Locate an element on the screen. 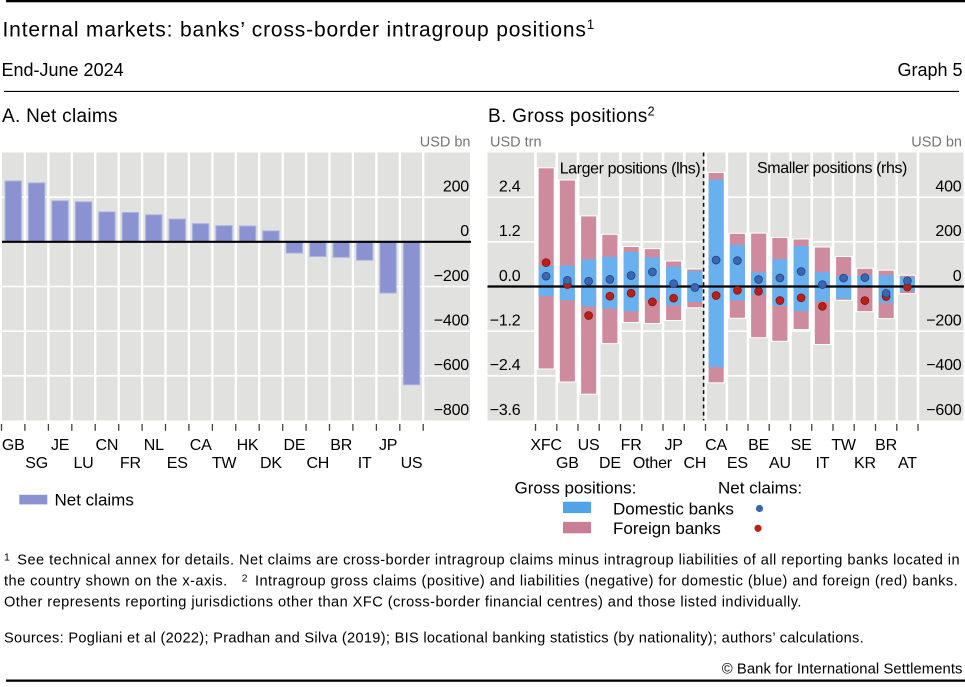  svg-text: 0.0 is located at coordinates (510, 276).